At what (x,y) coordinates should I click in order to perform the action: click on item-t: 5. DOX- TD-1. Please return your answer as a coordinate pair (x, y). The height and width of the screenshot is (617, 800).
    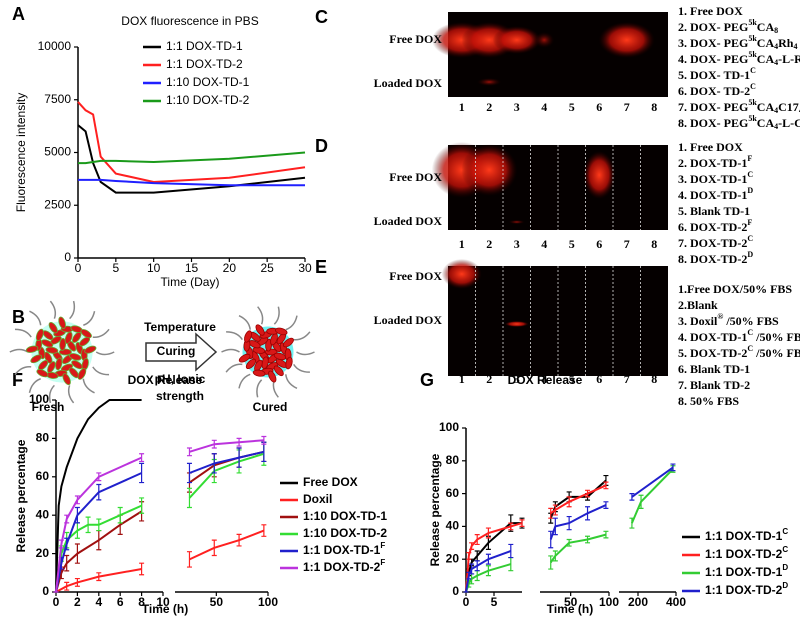
    Looking at the image, I should click on (714, 75).